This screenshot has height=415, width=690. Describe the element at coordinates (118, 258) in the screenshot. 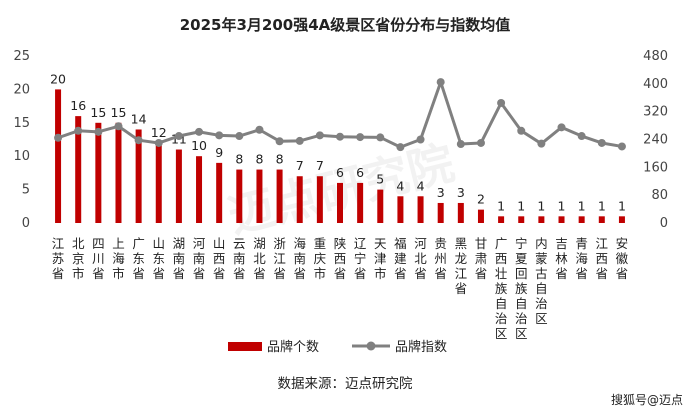

I see `category-label: 上海市` at that location.